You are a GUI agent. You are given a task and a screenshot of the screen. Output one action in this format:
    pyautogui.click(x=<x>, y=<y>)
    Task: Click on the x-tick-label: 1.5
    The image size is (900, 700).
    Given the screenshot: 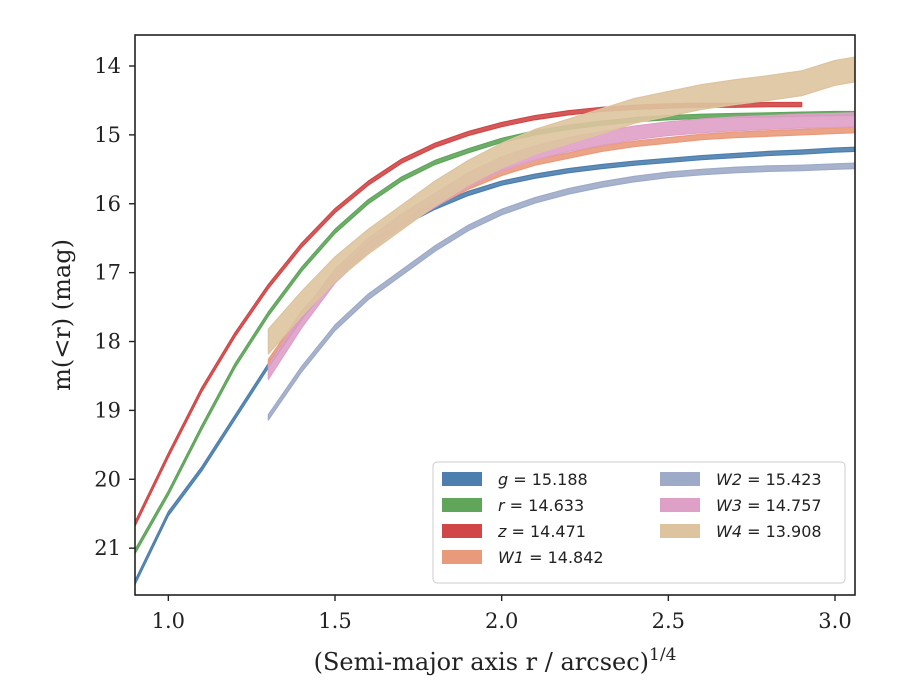 What is the action you would take?
    pyautogui.click(x=334, y=621)
    